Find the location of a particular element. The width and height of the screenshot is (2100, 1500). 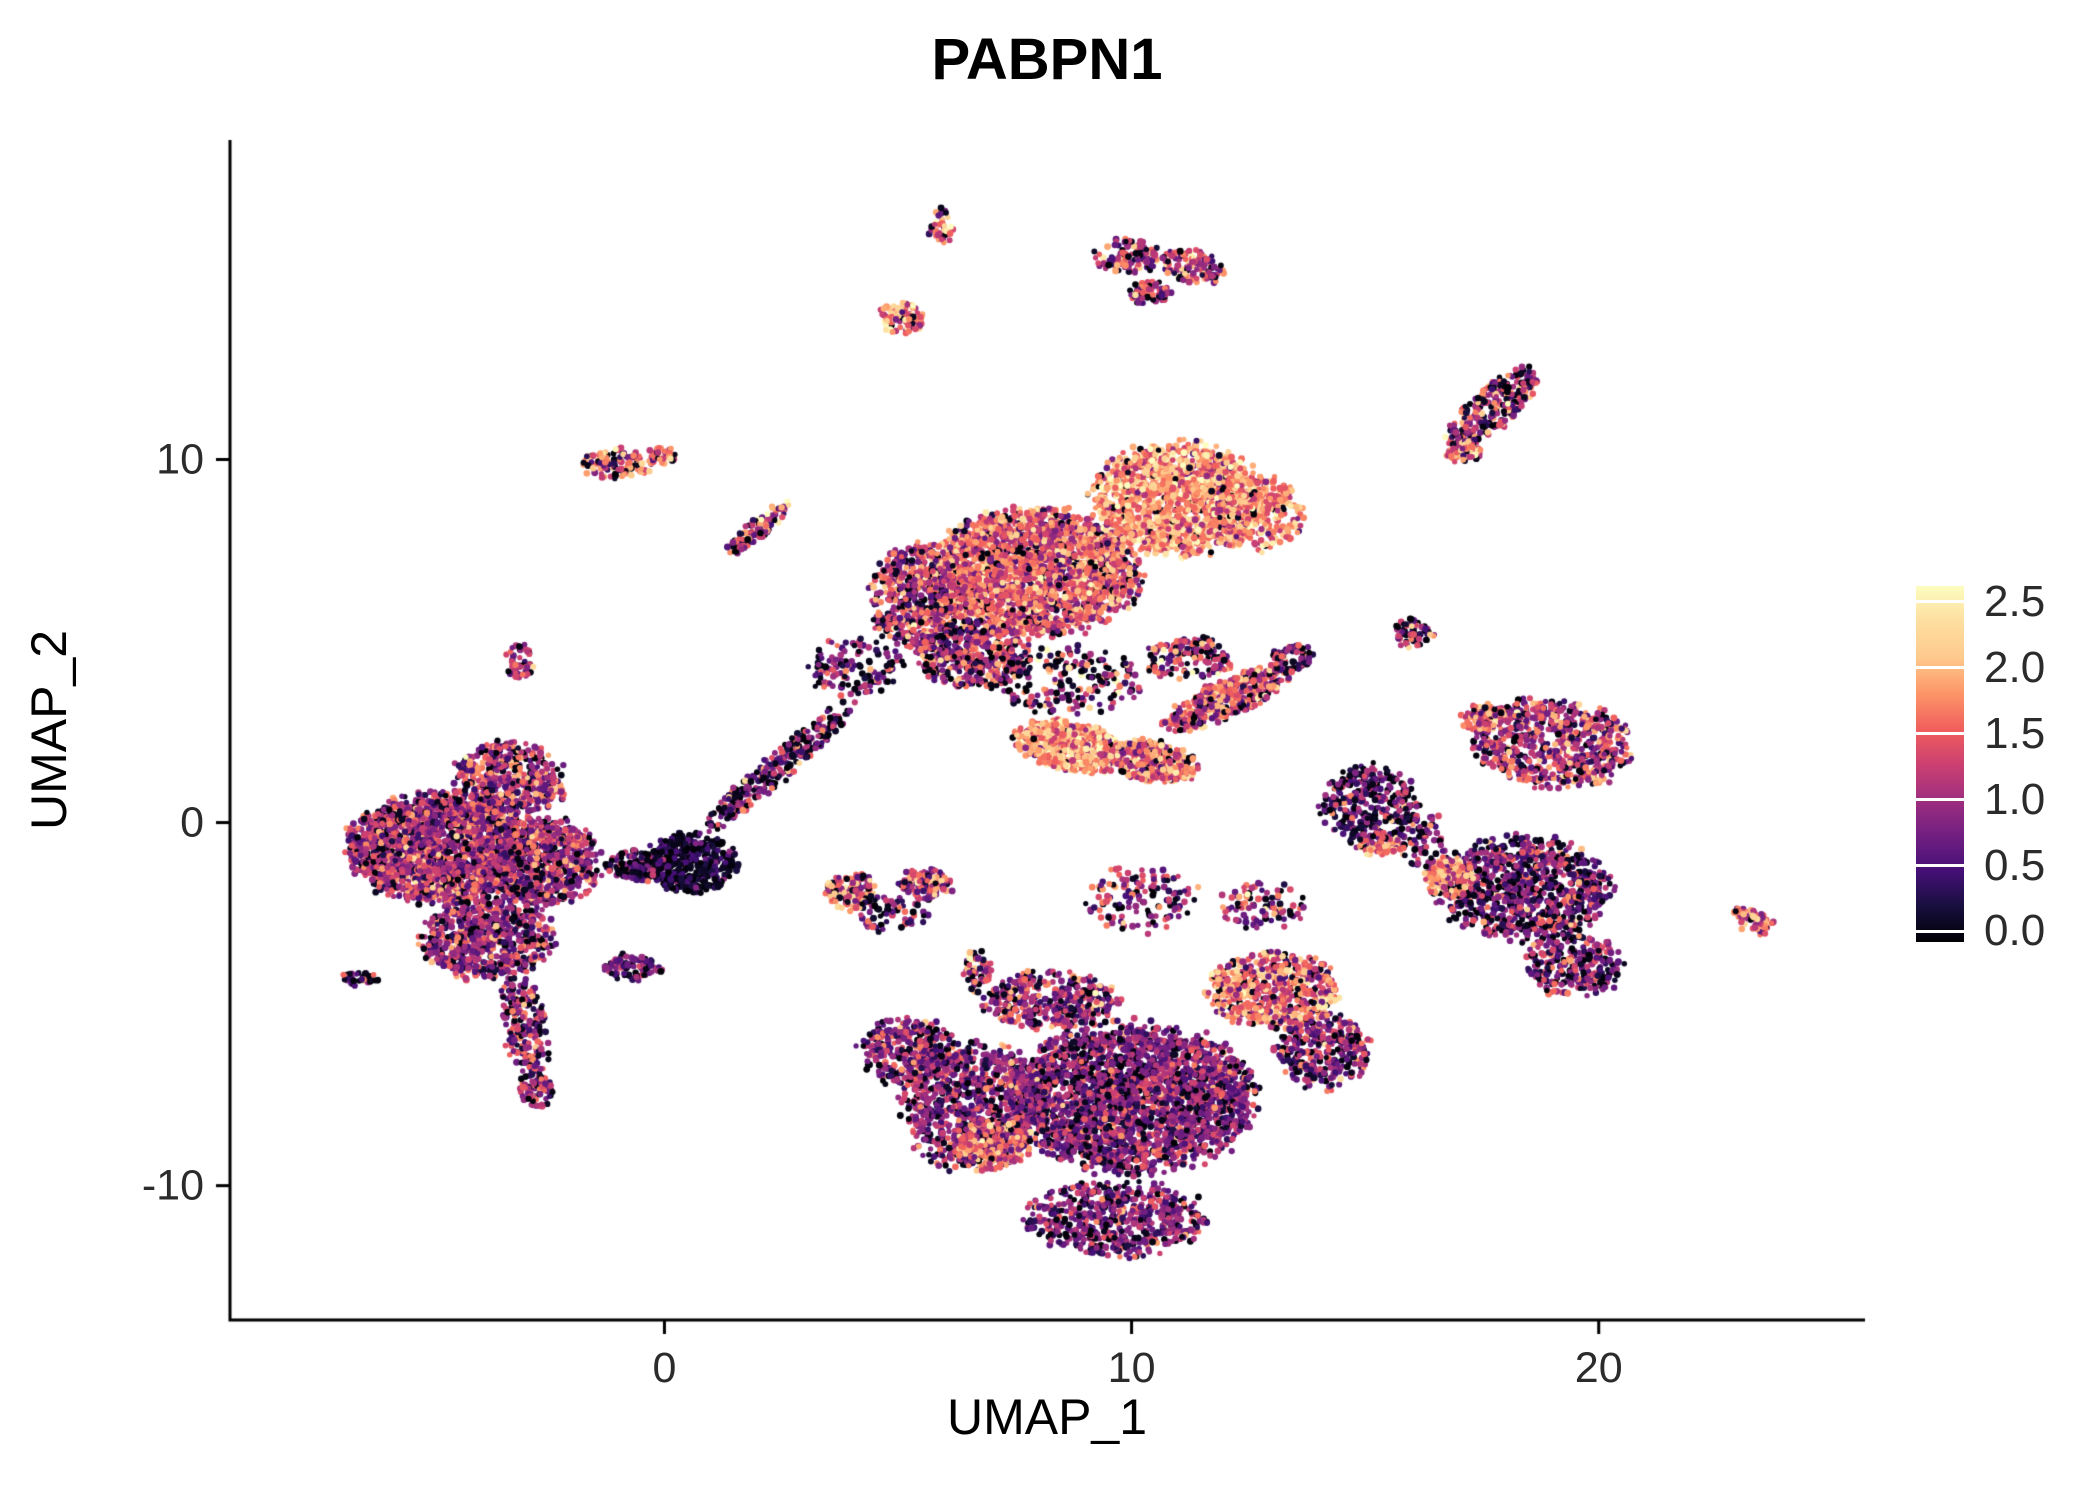

y-tick-label: 10 is located at coordinates (180, 459).